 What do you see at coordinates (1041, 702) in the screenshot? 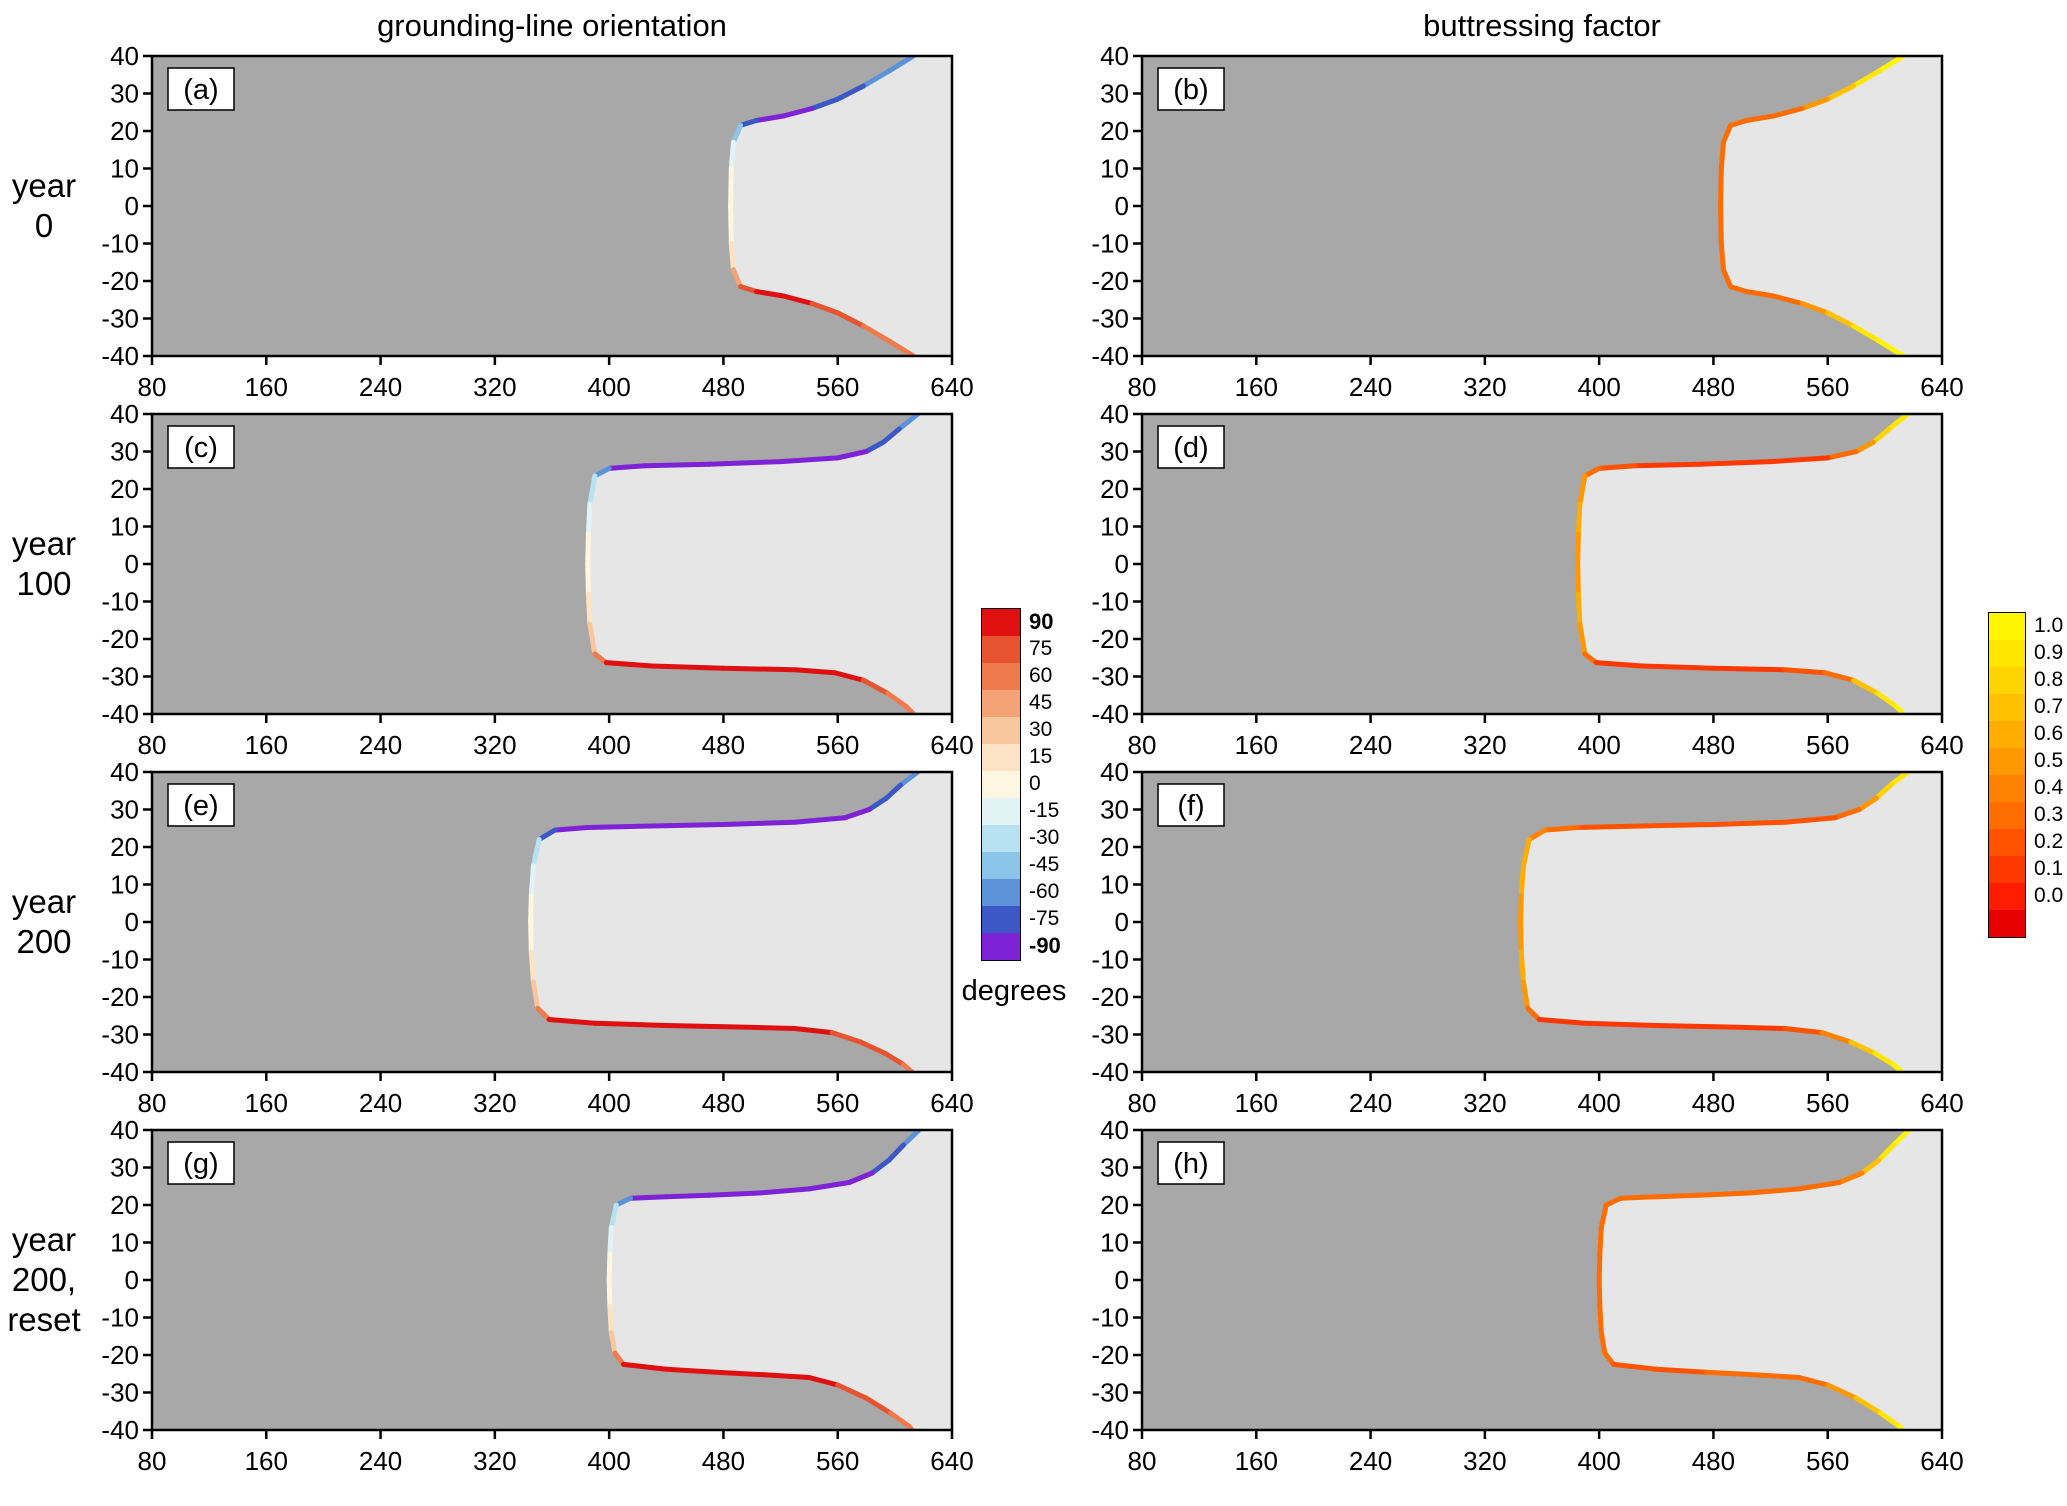
I see `colorbar-tick-label: 45` at bounding box center [1041, 702].